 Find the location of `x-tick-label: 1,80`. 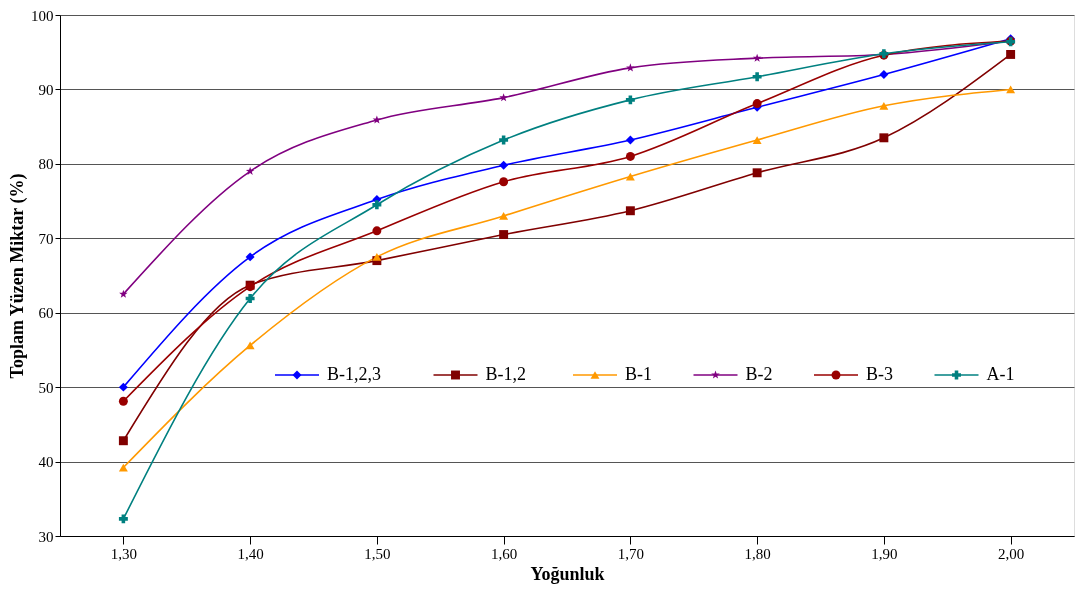

x-tick-label: 1,80 is located at coordinates (757, 553).